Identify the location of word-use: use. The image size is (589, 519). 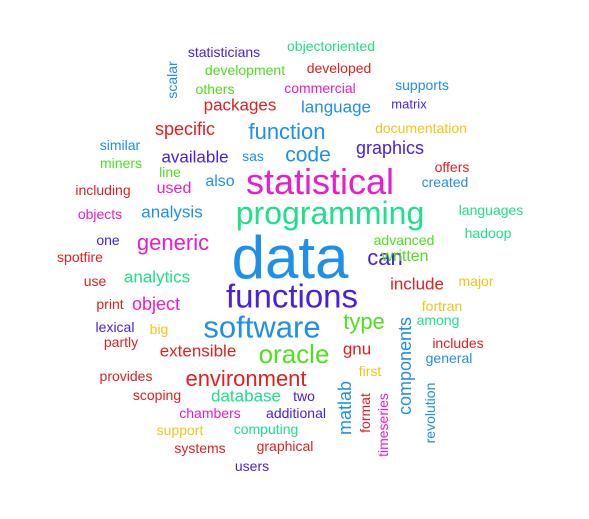
(95, 281).